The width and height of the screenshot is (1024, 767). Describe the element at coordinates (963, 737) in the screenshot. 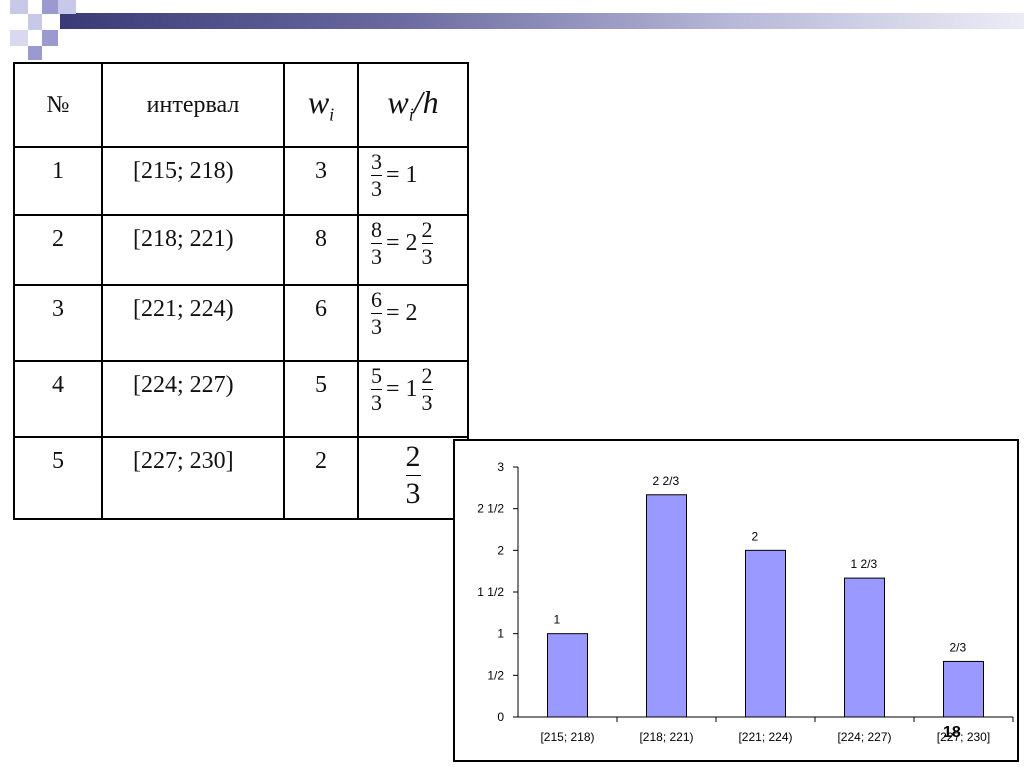

I see `x-tick-label: [227; 230]` at that location.